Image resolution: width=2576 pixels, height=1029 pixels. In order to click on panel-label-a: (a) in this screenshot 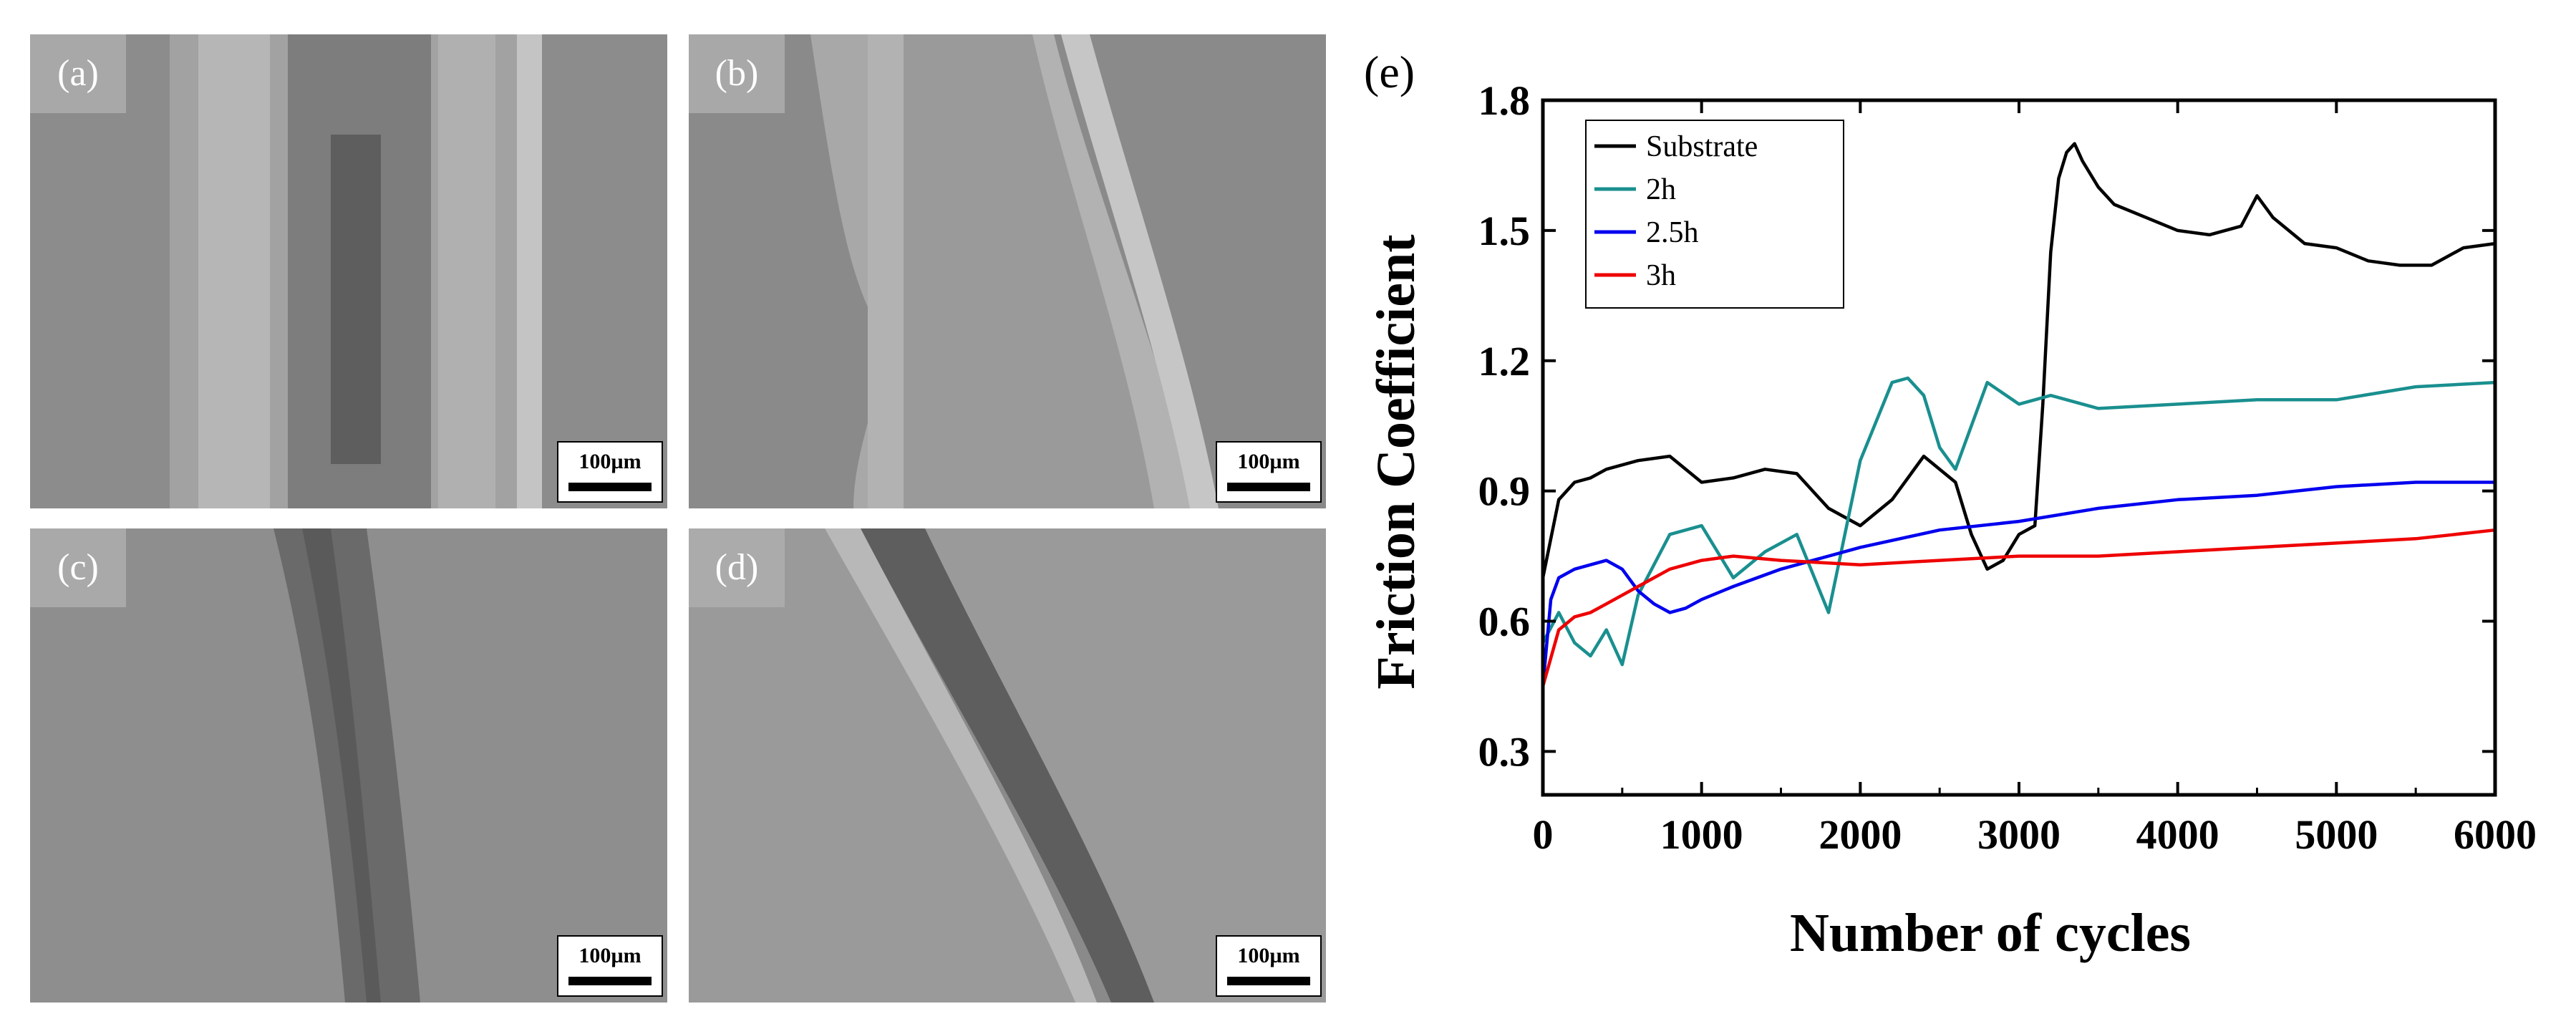, I will do `click(78, 74)`.